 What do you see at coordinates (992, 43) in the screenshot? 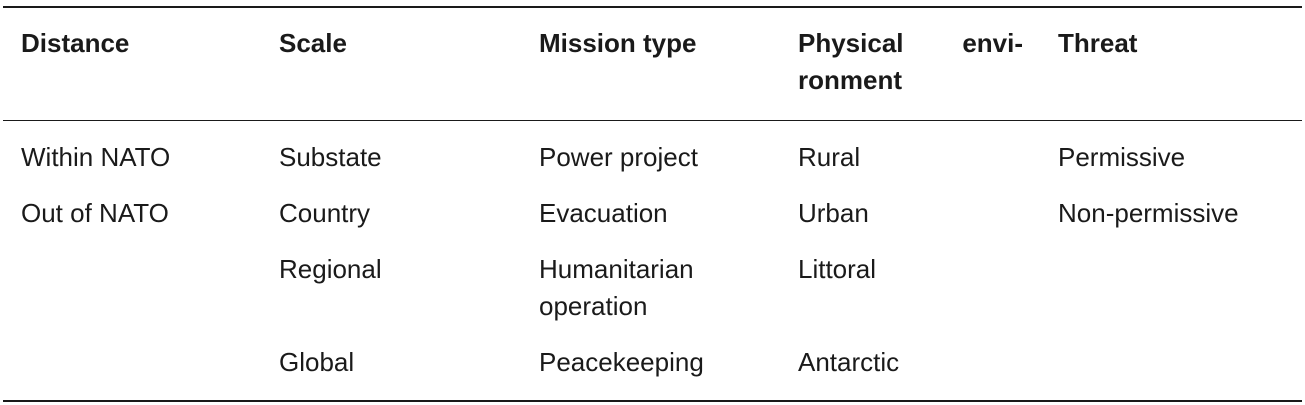
I see `header-envi-fragment: envi-` at bounding box center [992, 43].